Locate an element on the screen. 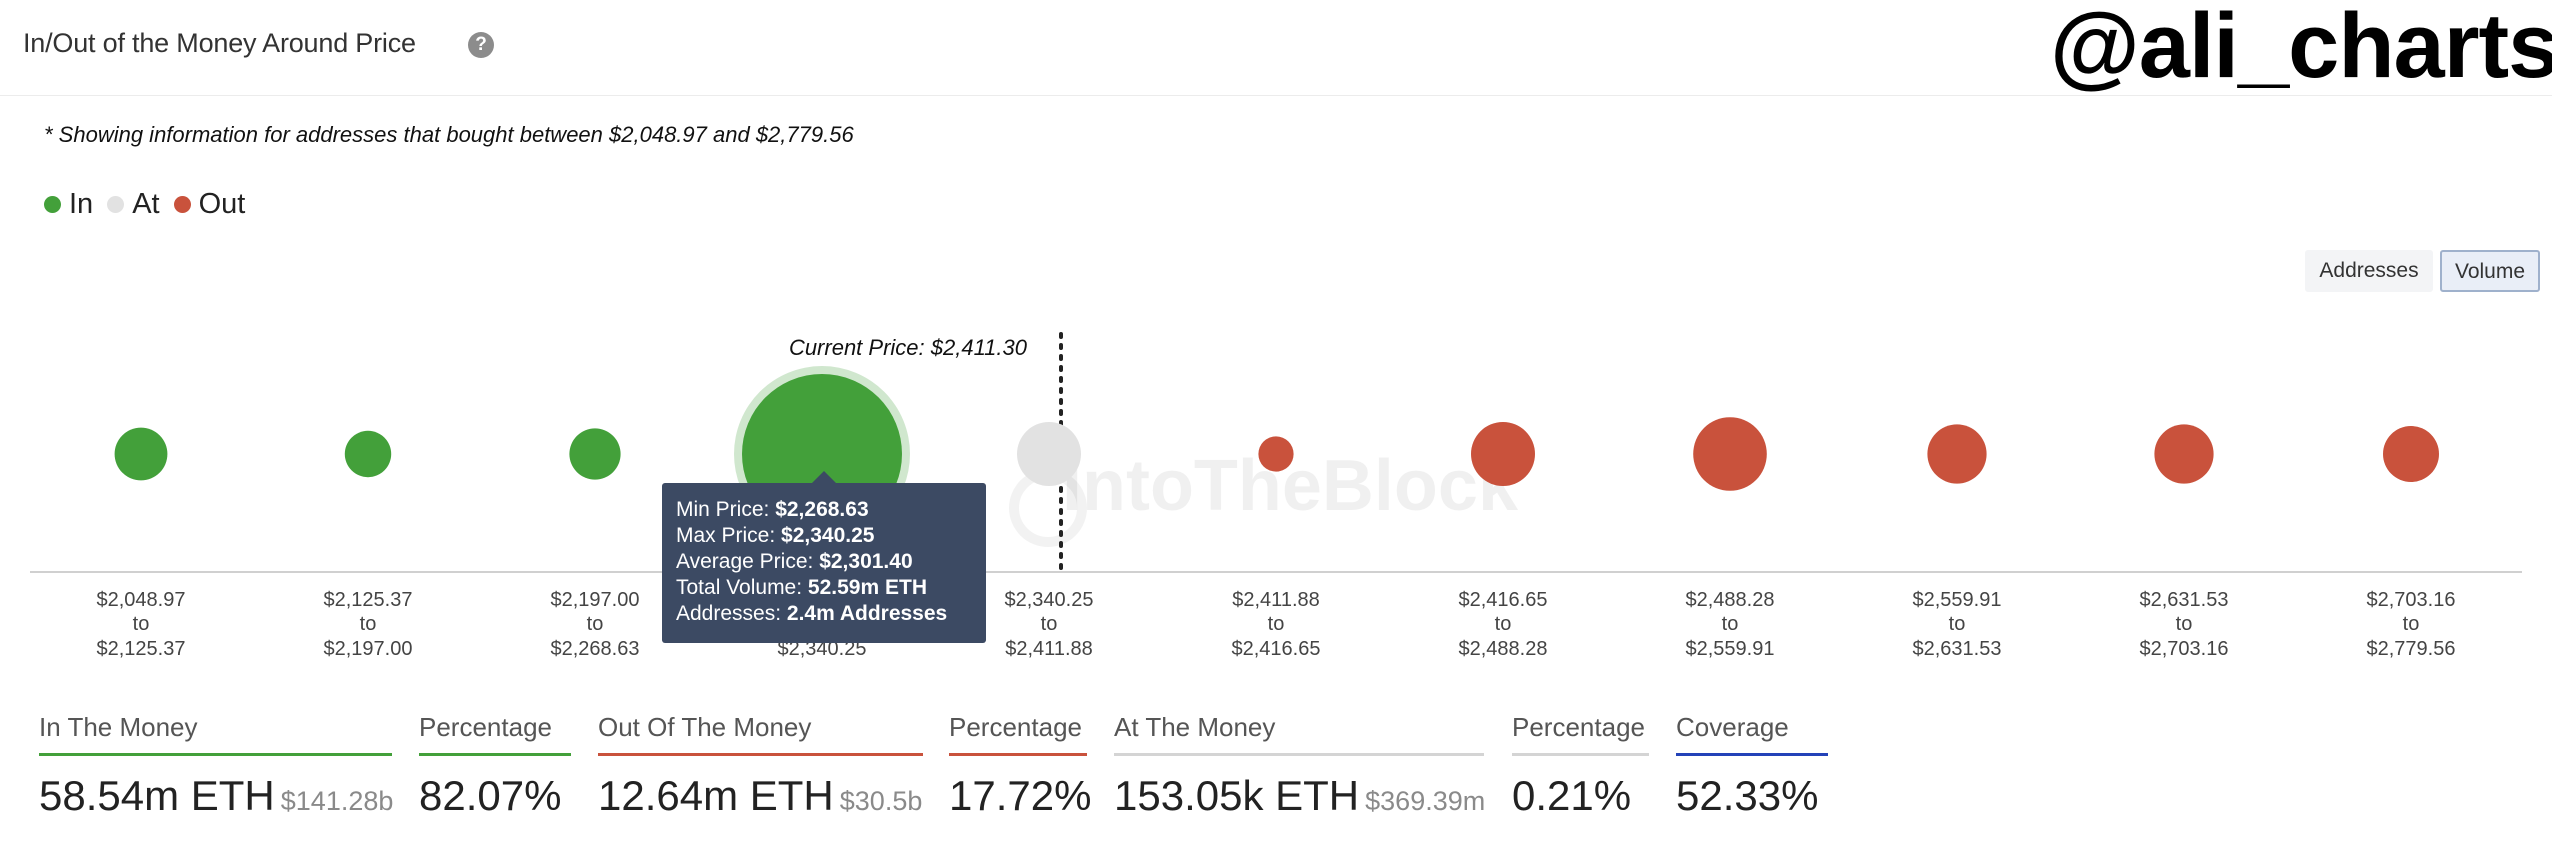  stat-value: 82.07% is located at coordinates (490, 795).